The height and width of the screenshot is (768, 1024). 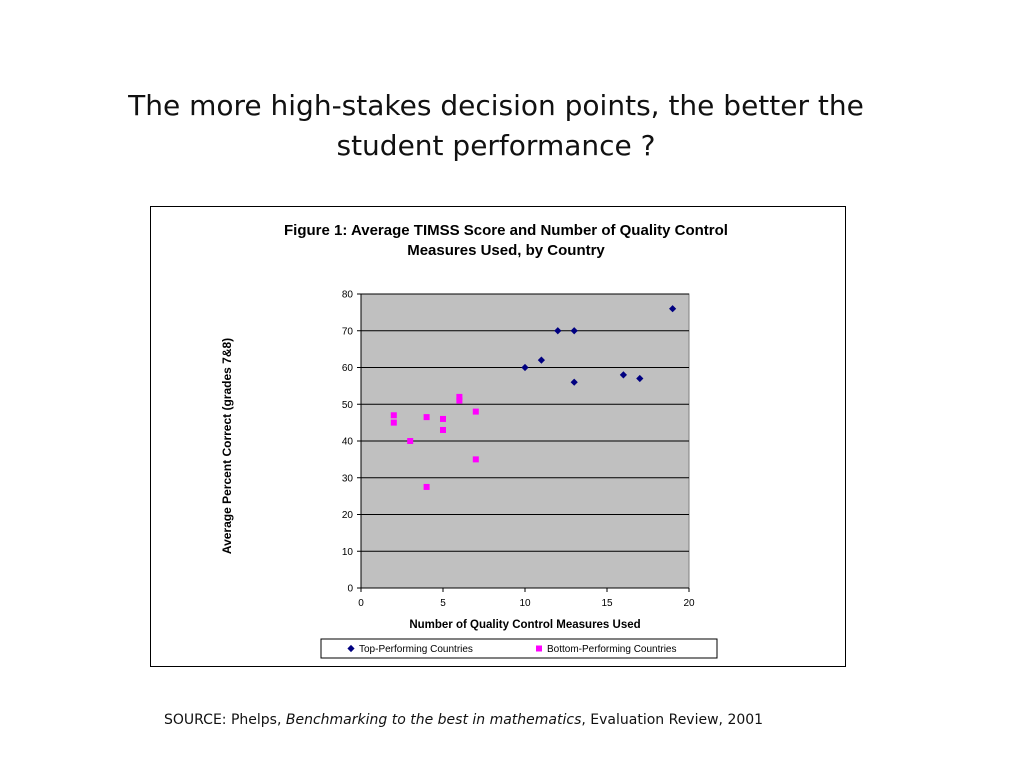 What do you see at coordinates (348, 331) in the screenshot?
I see `y-tick-label-70: 70` at bounding box center [348, 331].